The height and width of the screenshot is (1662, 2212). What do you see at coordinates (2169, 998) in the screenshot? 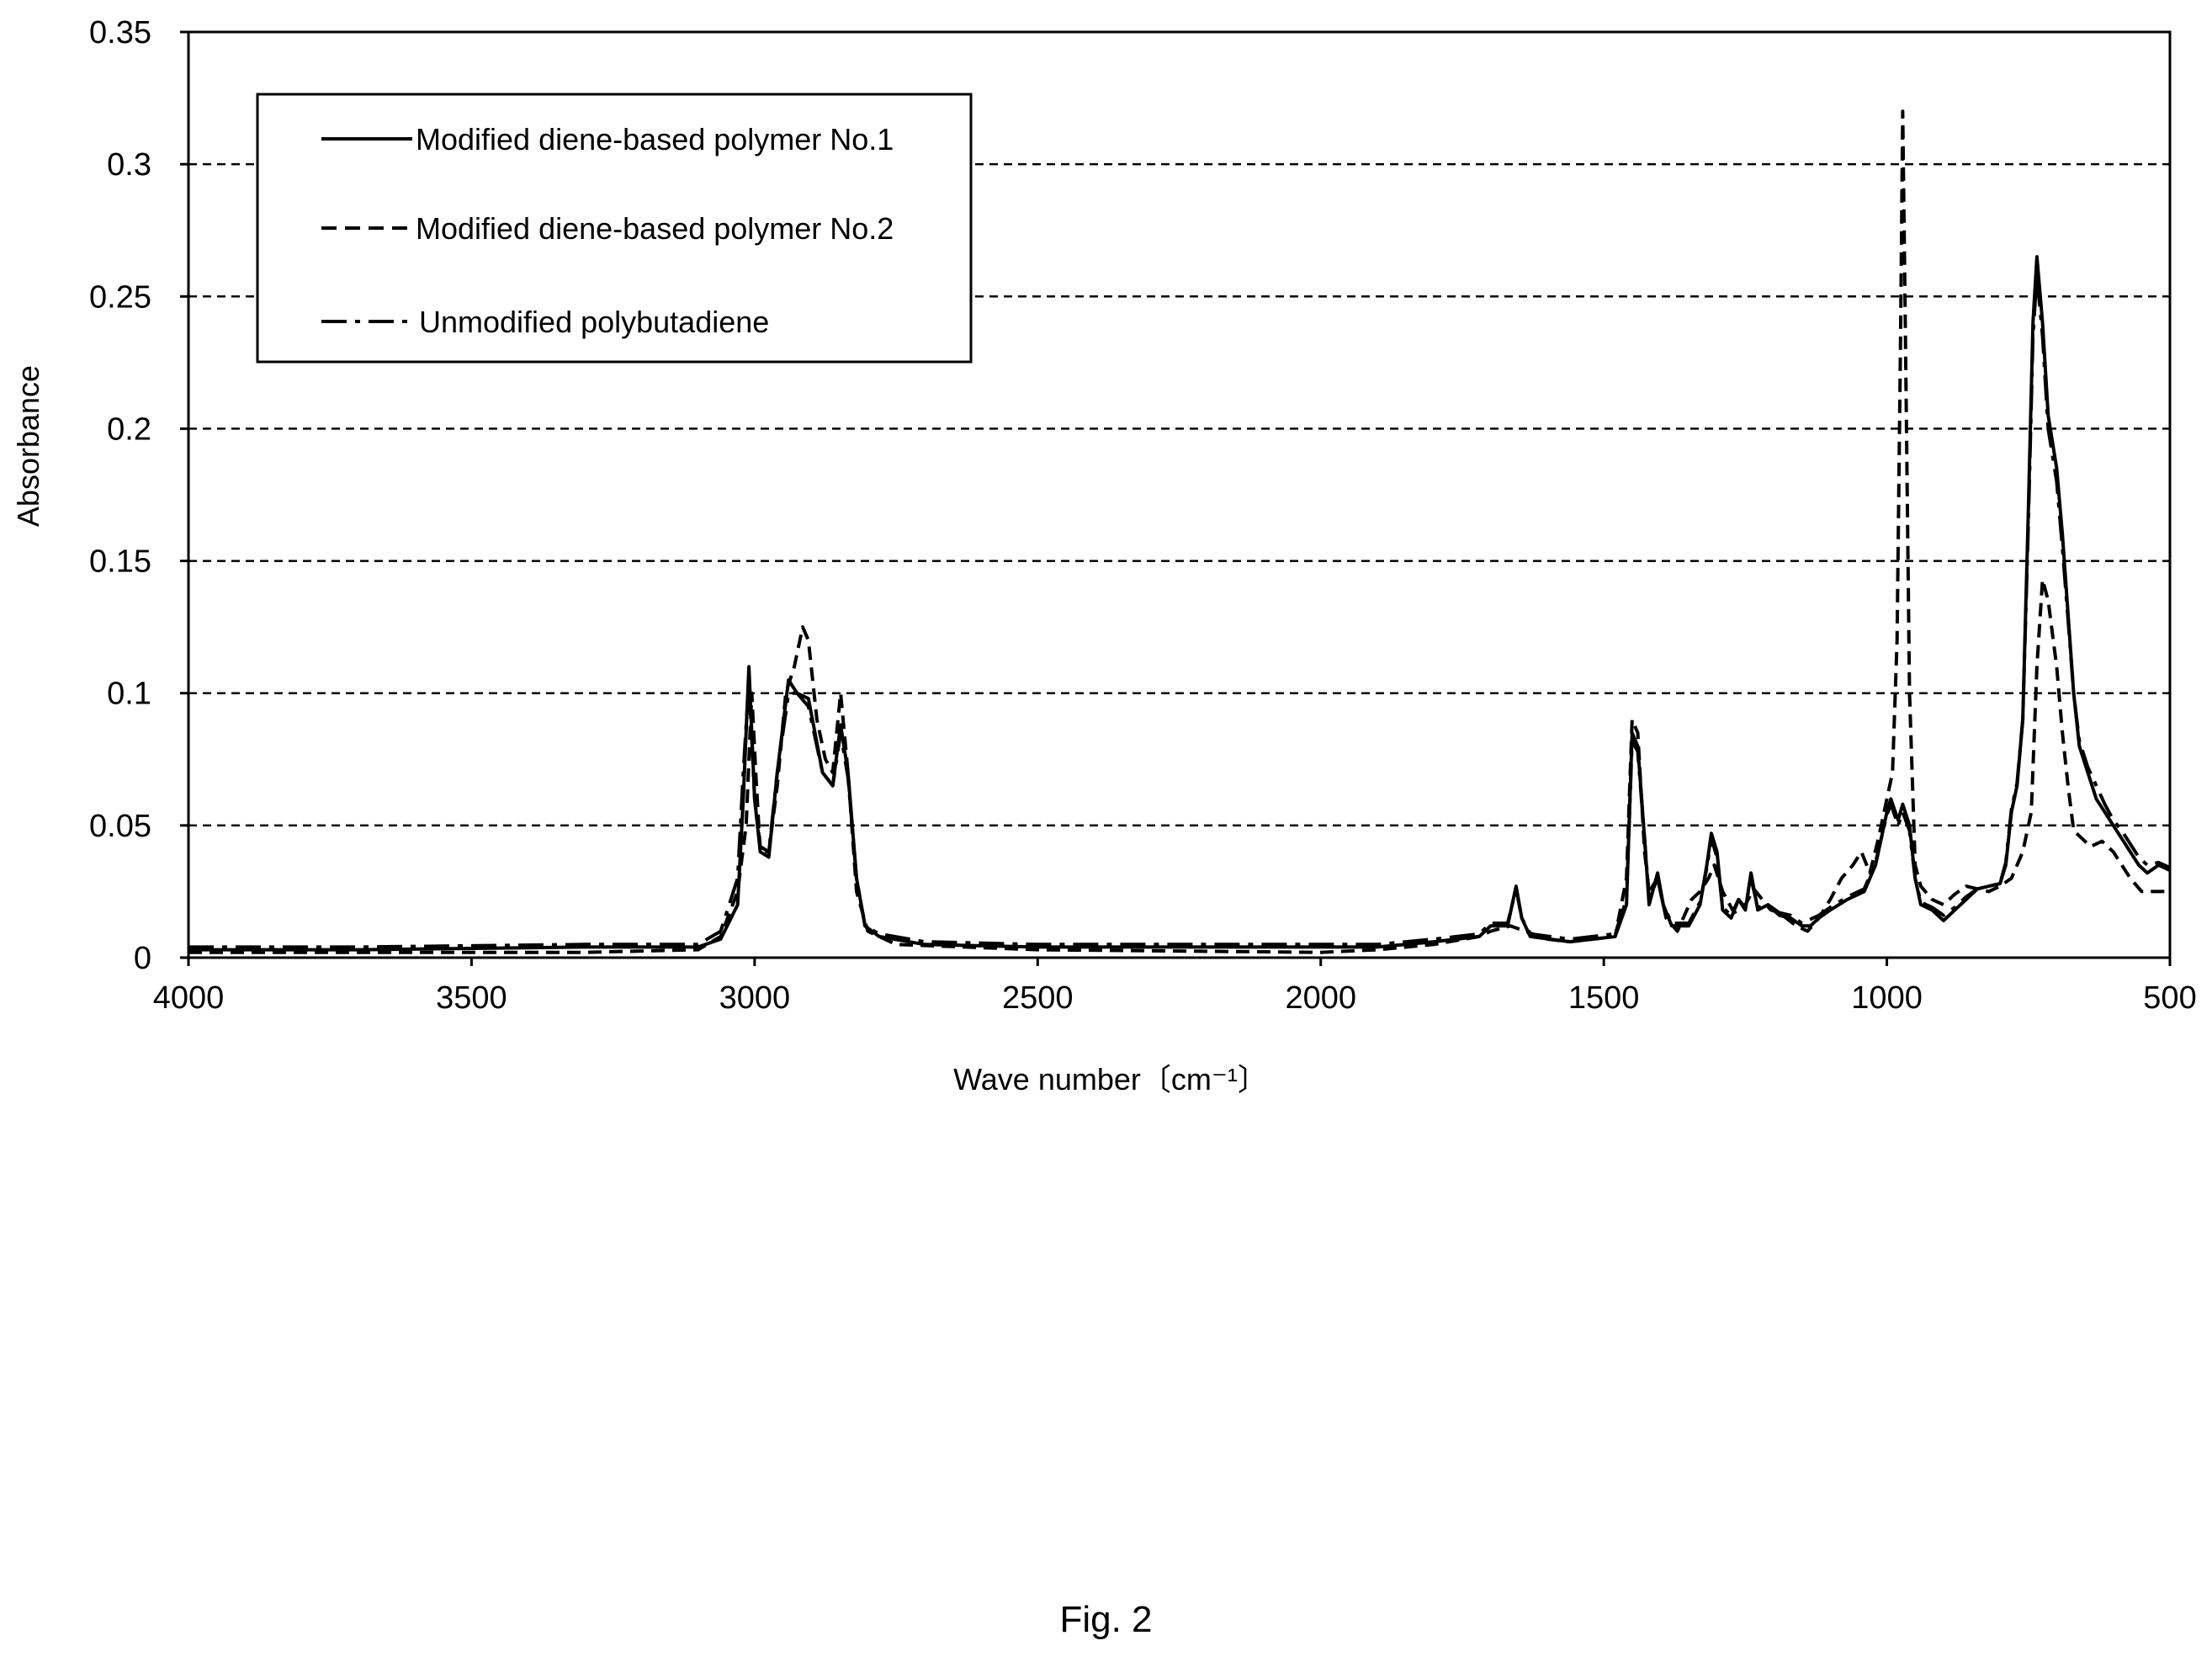
I see `x-tick-label-7: 500` at bounding box center [2169, 998].